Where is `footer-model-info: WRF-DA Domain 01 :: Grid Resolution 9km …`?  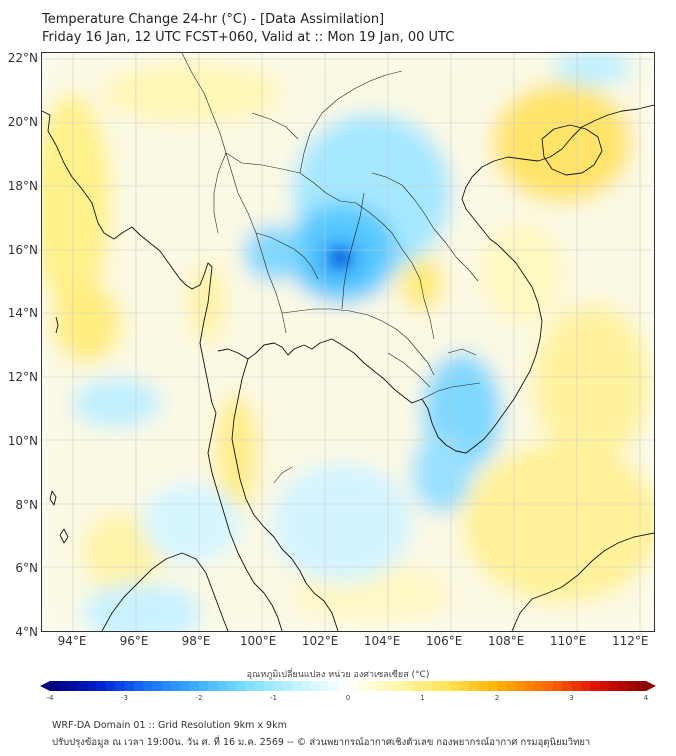 footer-model-info: WRF-DA Domain 01 :: Grid Resolution 9km … is located at coordinates (169, 725).